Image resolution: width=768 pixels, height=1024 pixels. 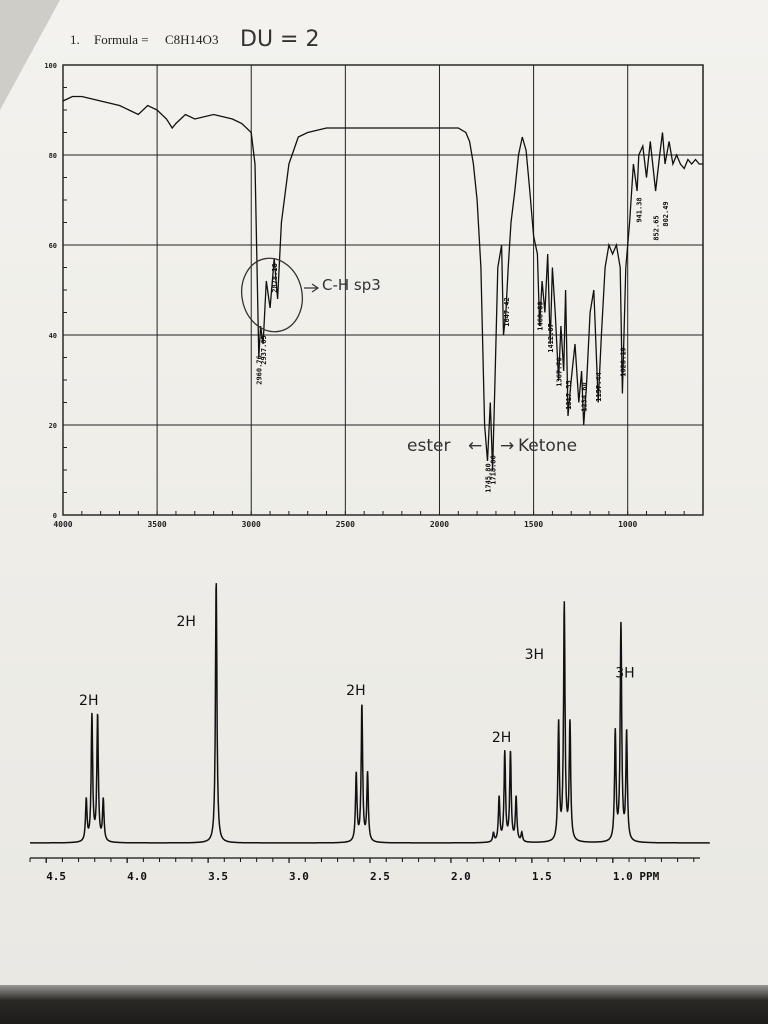 I want to click on circled-peaks-annotation, so click(x=272, y=295).